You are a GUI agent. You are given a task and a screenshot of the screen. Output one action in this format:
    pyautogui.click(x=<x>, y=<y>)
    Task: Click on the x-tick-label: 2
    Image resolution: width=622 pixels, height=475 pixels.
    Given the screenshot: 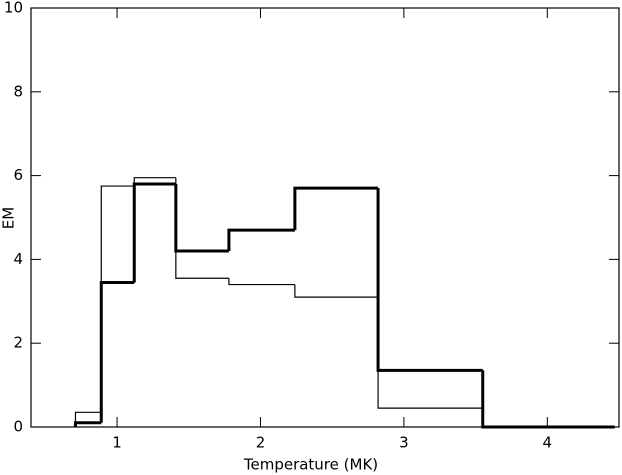 What is the action you would take?
    pyautogui.click(x=261, y=443)
    